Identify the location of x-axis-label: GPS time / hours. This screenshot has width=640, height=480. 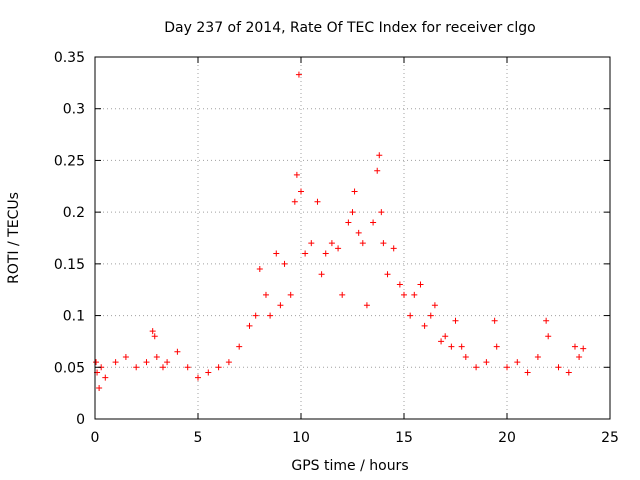
(349, 466).